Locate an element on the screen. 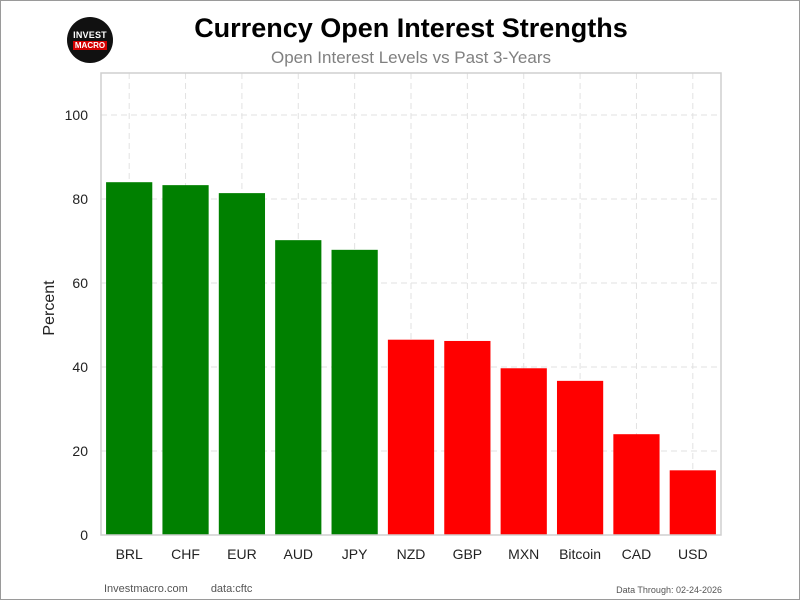 This screenshot has height=601, width=800. footer-data-through: Data Through: 02-24-2026 is located at coordinates (669, 590).